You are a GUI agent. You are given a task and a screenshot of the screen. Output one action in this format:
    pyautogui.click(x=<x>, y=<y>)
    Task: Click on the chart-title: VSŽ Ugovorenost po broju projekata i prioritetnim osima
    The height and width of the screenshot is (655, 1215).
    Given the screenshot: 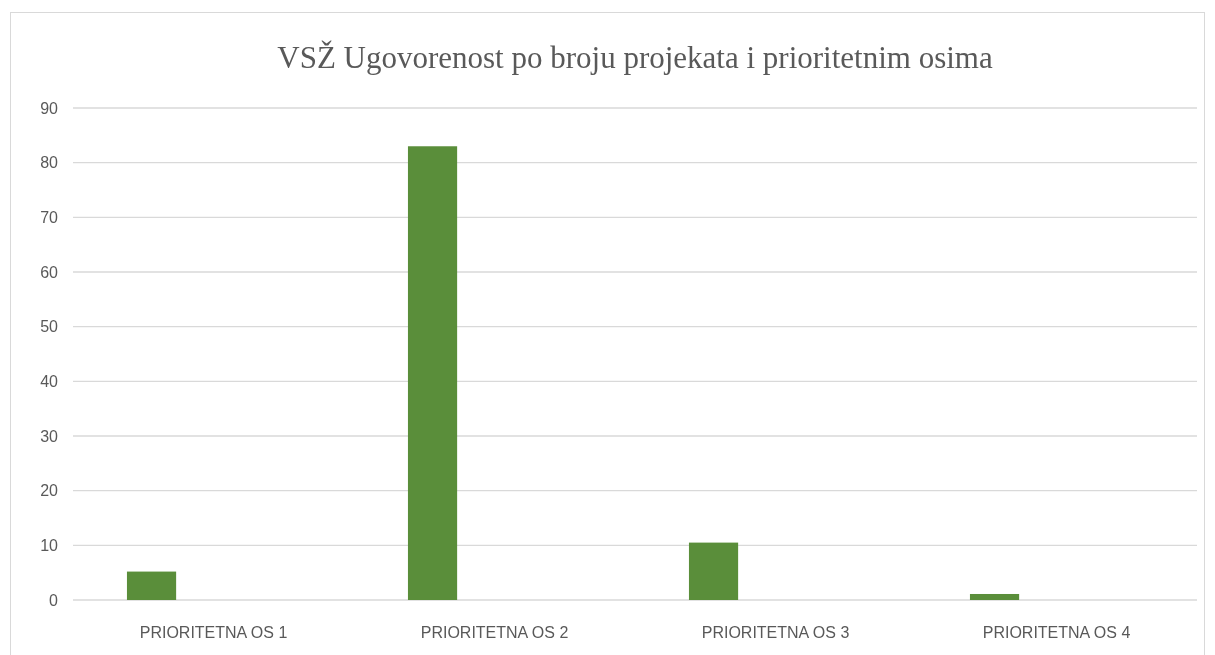 What is the action you would take?
    pyautogui.click(x=635, y=57)
    